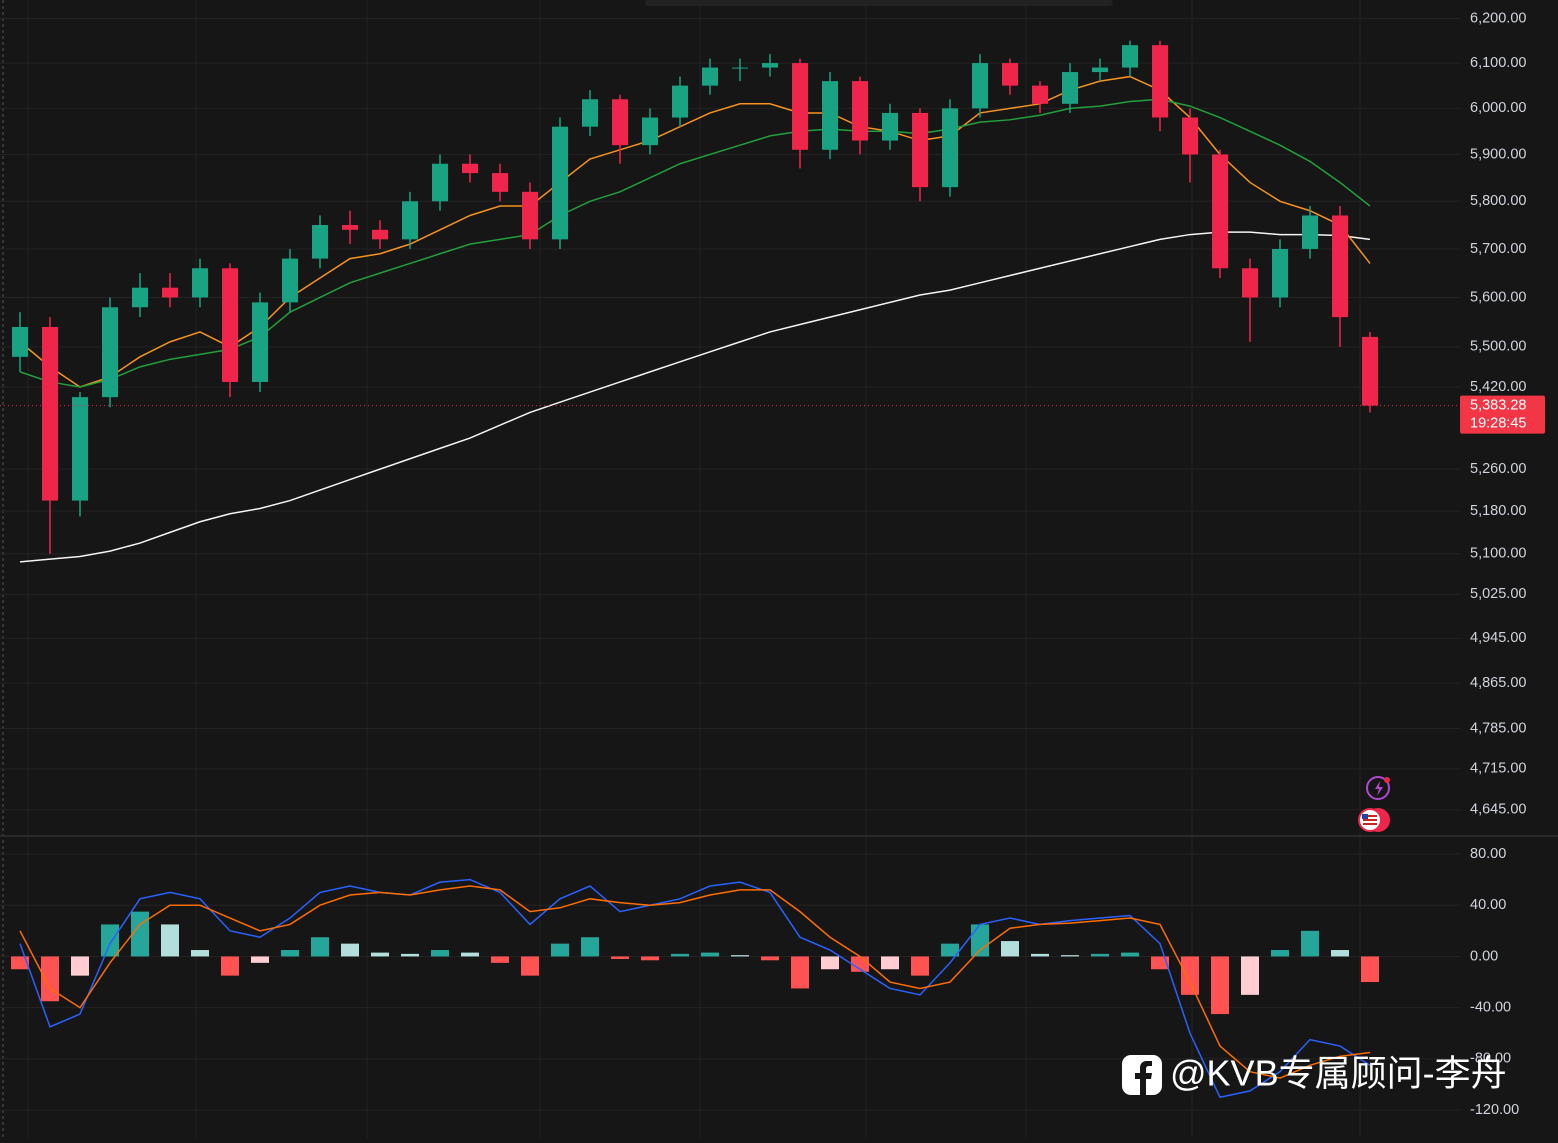  What do you see at coordinates (1498, 297) in the screenshot?
I see `y-tick-label: 5,600.00` at bounding box center [1498, 297].